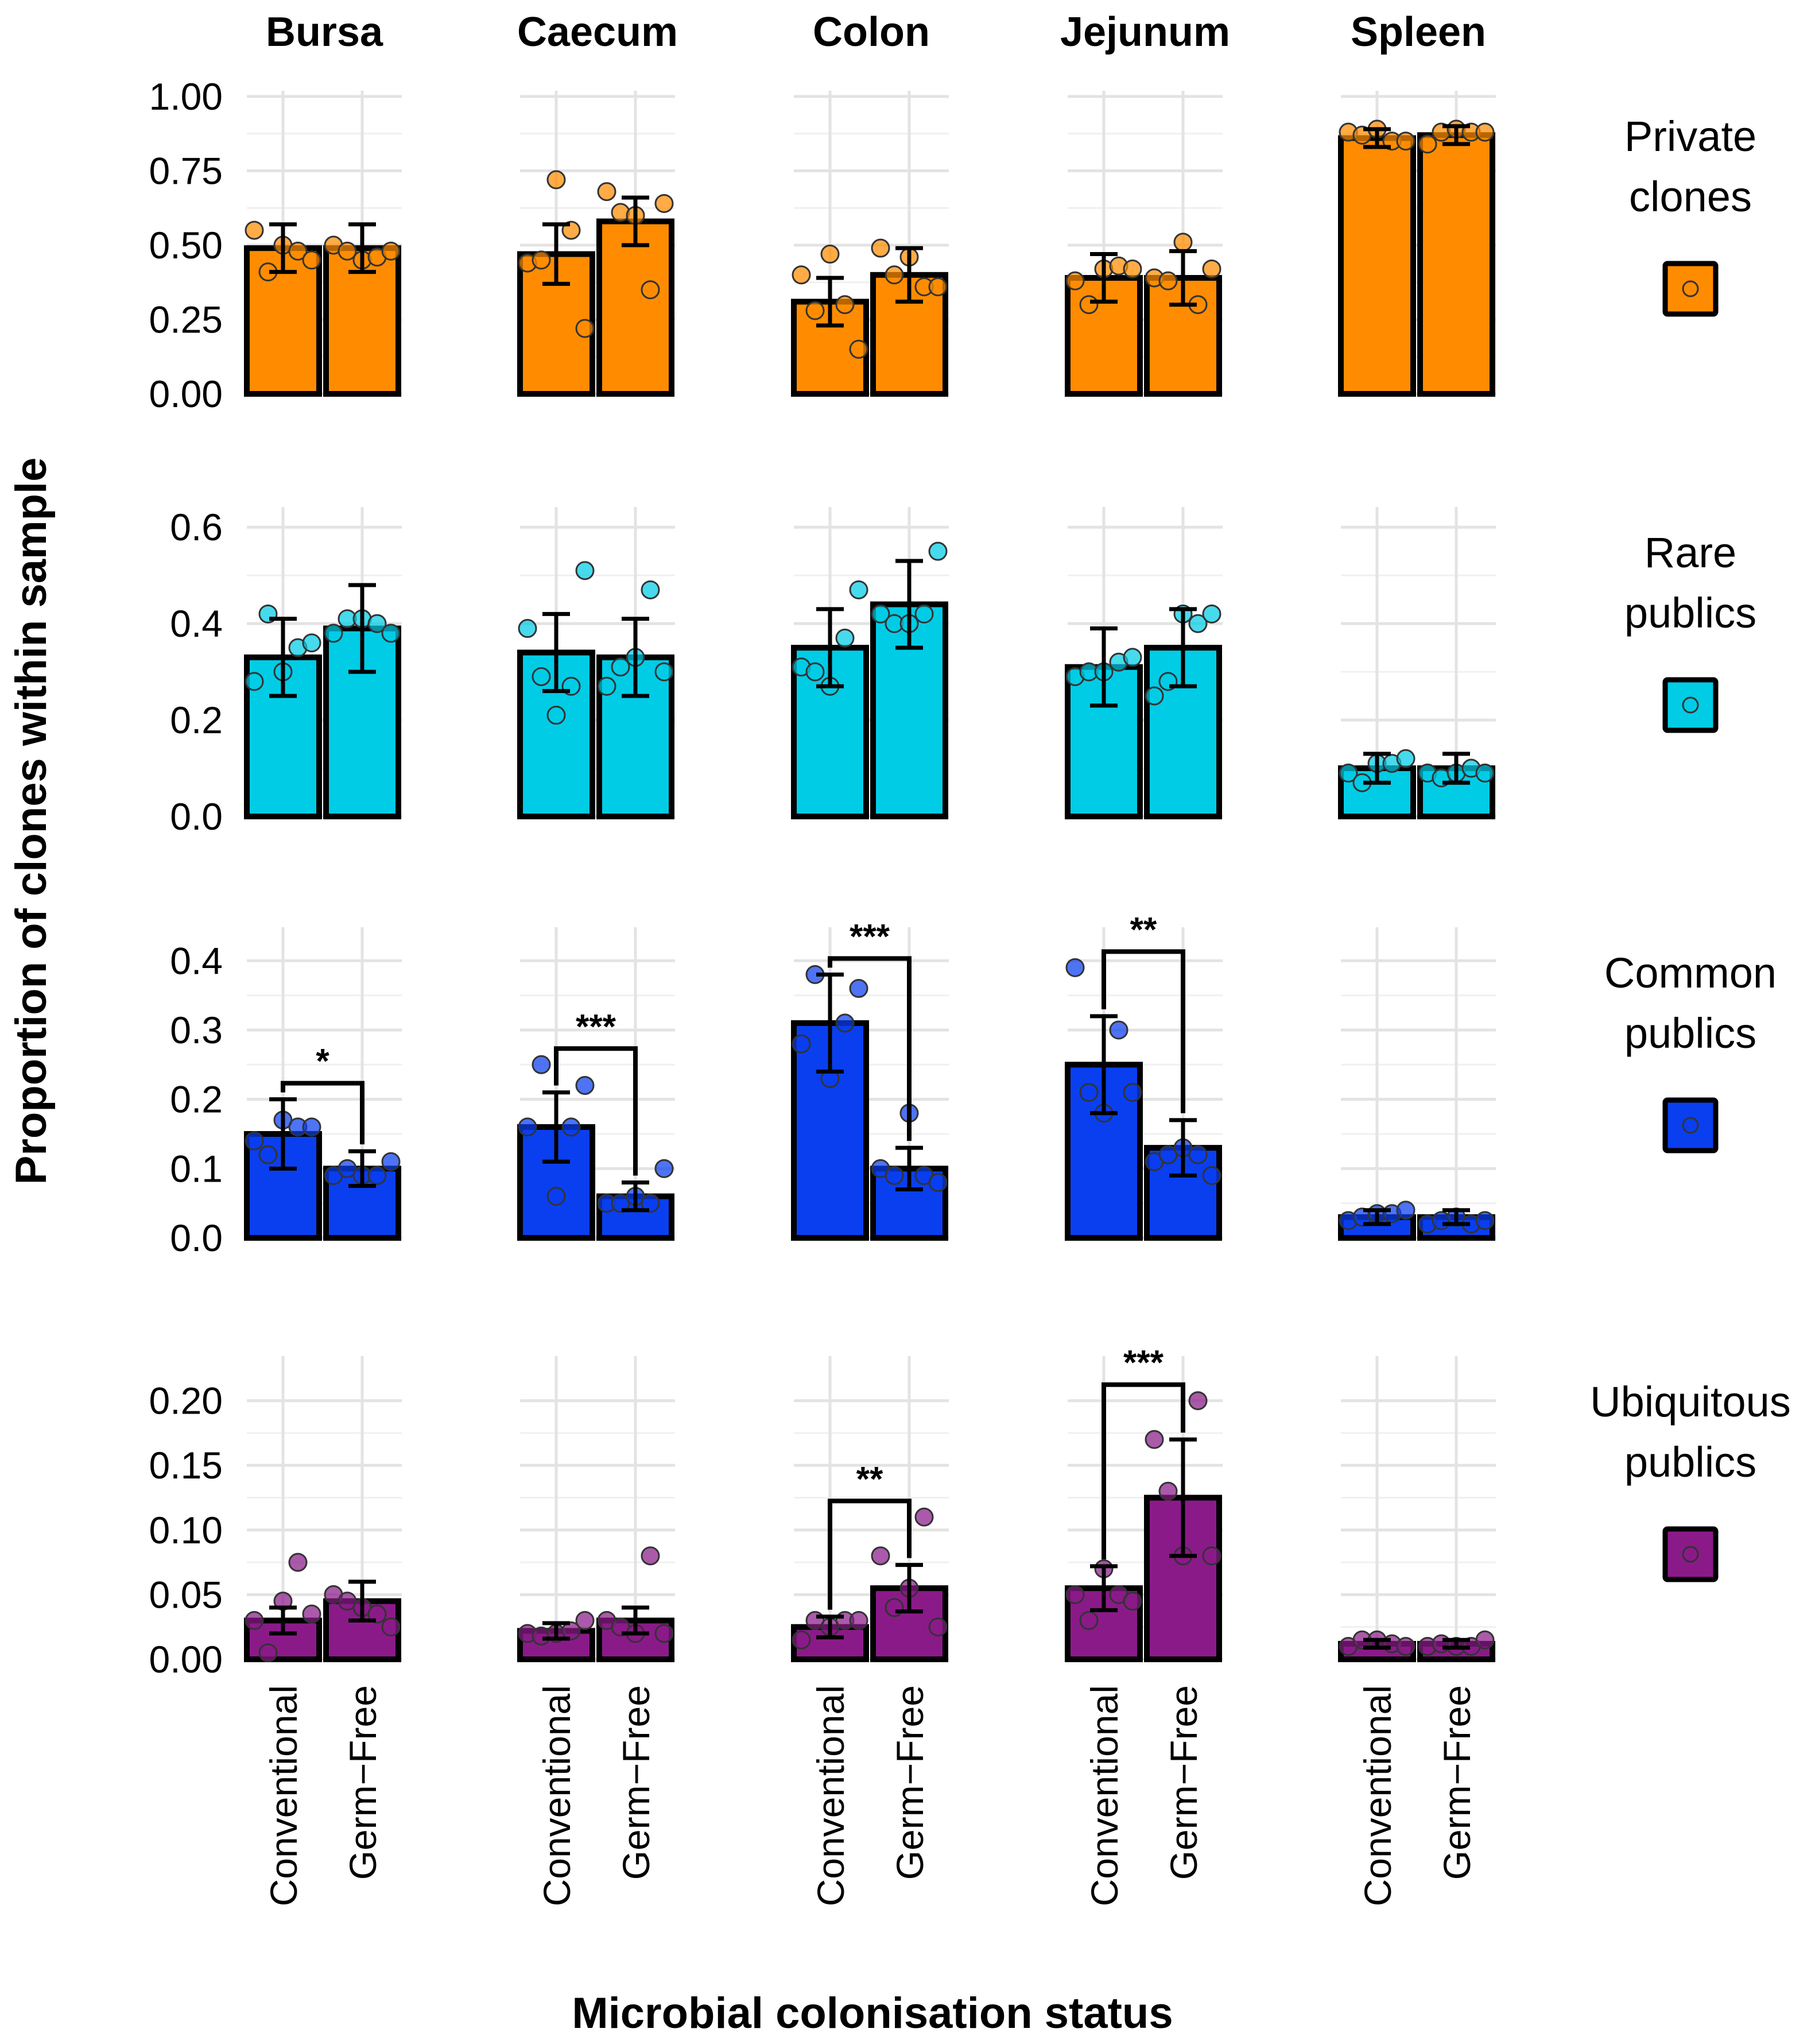 This screenshot has width=1815, height=2044. I want to click on row-label-rare-publics: publics, so click(1690, 613).